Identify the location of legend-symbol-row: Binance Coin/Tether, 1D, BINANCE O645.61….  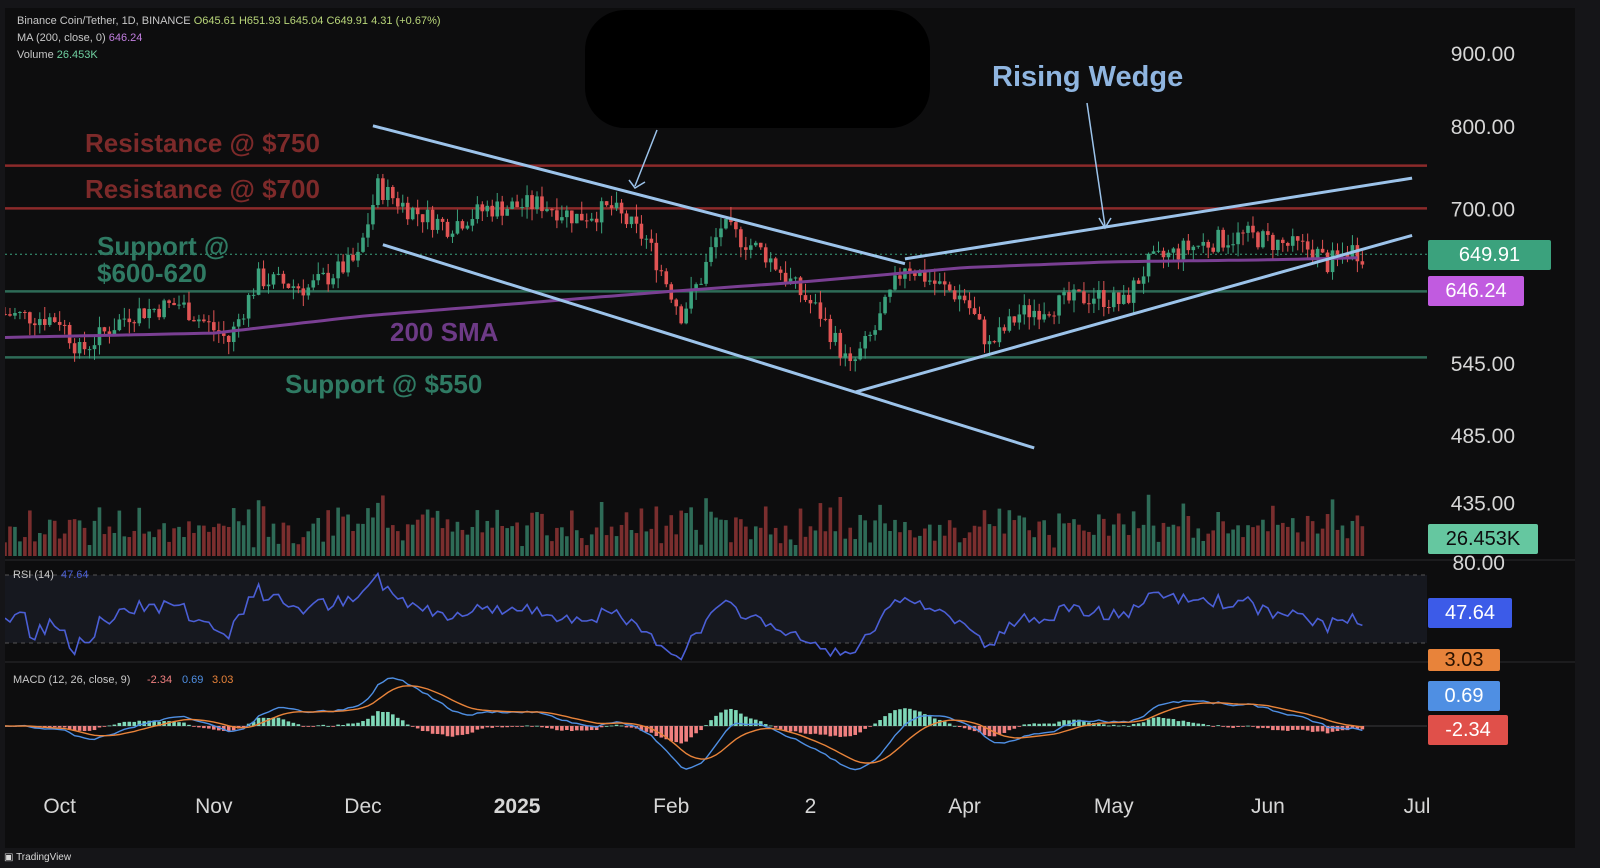
(229, 21).